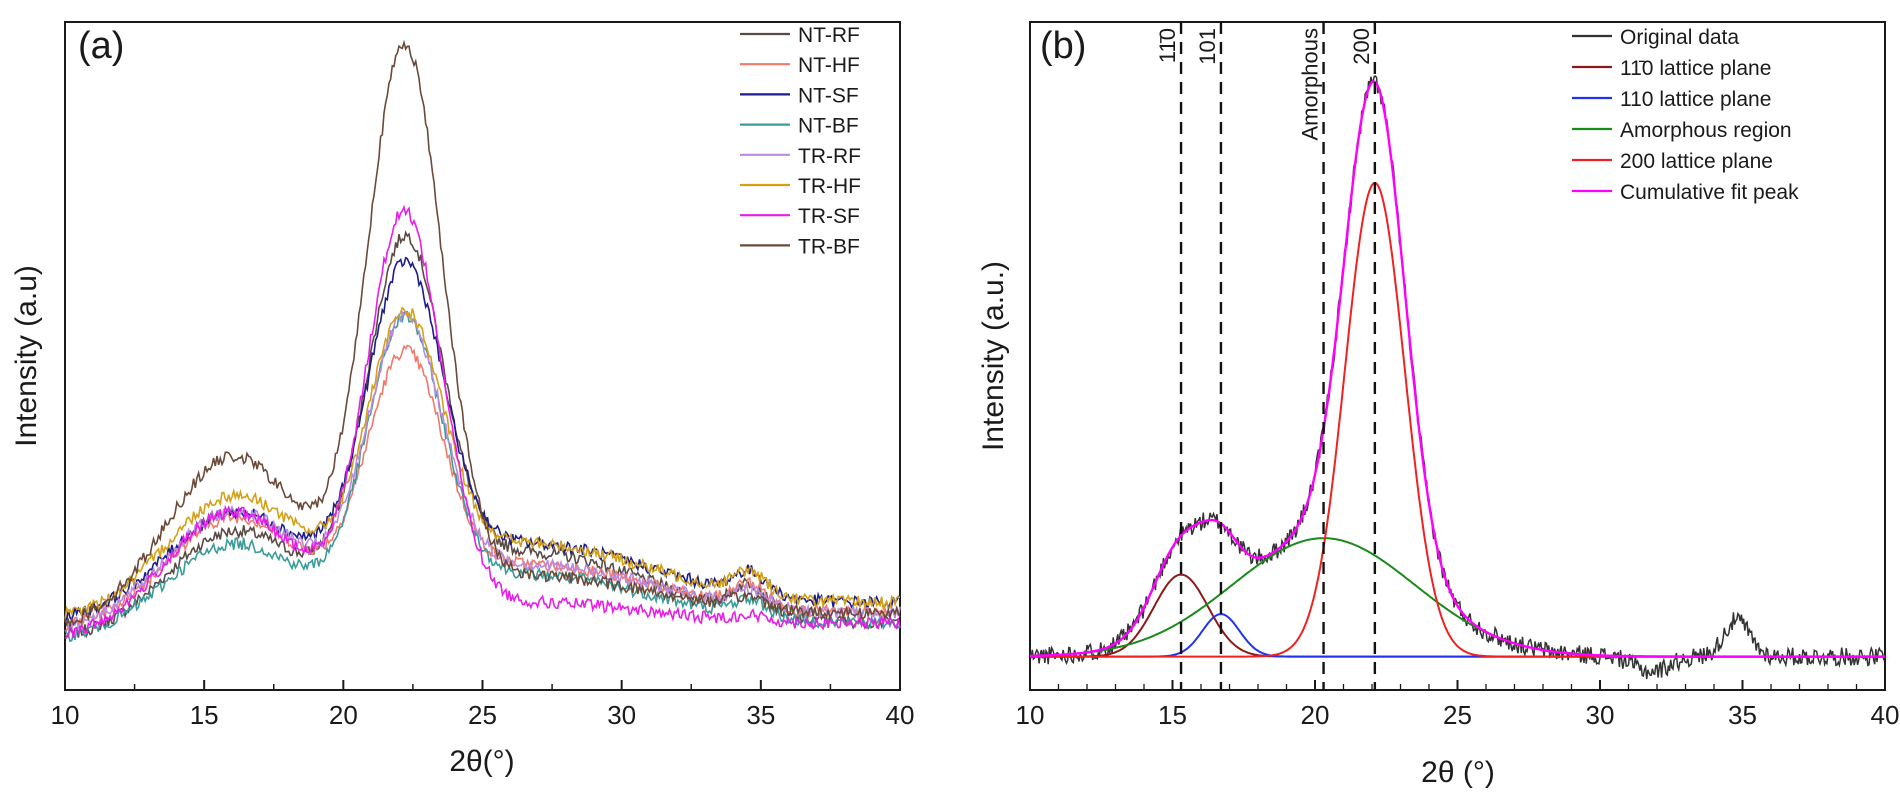 Image resolution: width=1900 pixels, height=796 pixels. What do you see at coordinates (1167, 45) in the screenshot?
I see `panel-b-annotation-label: 11̄0` at bounding box center [1167, 45].